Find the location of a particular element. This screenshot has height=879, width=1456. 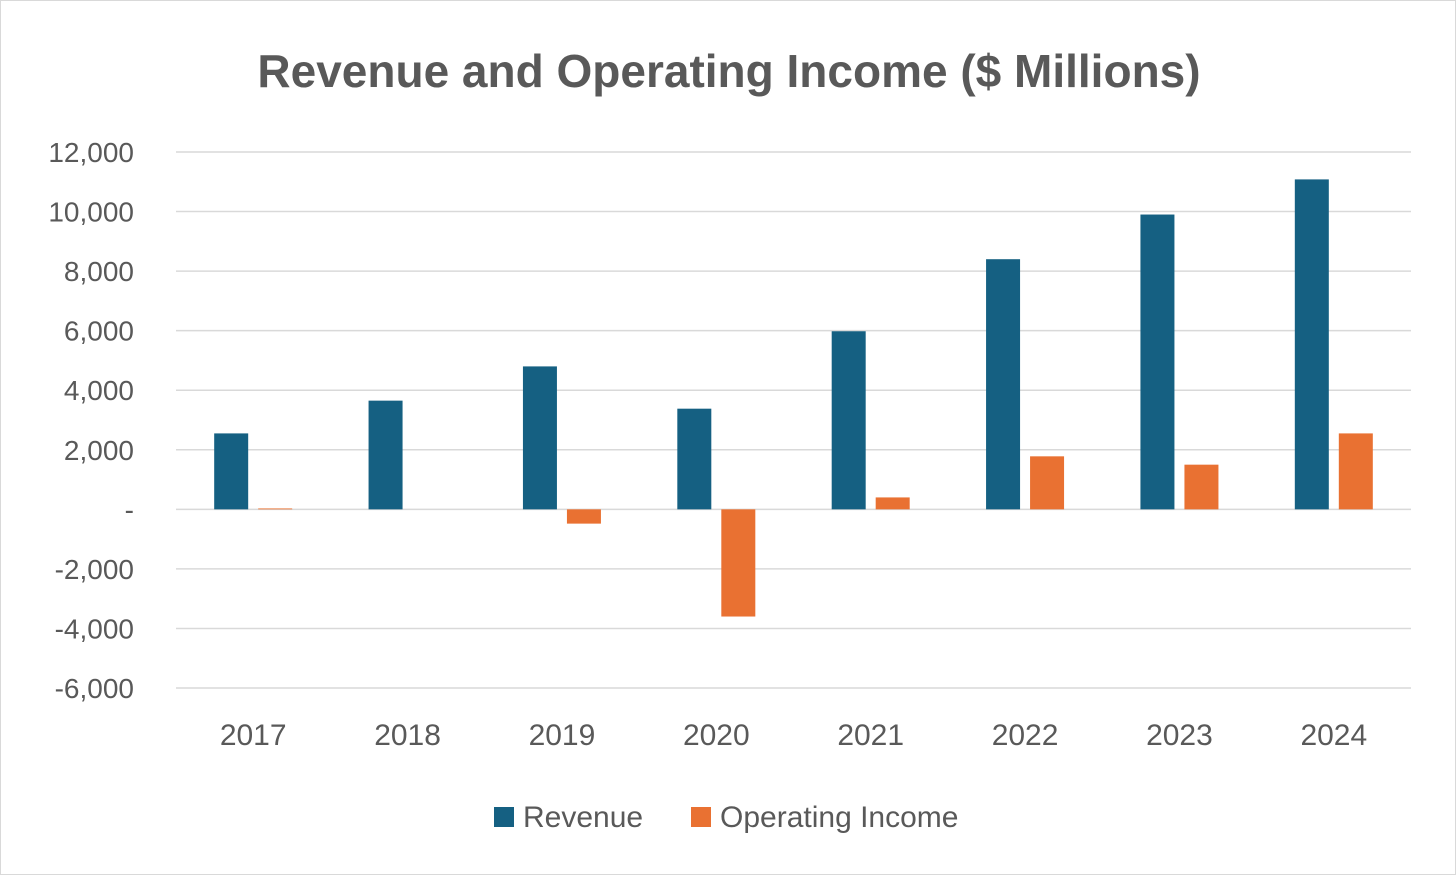

y-tick-label: -6,000 is located at coordinates (94, 688).